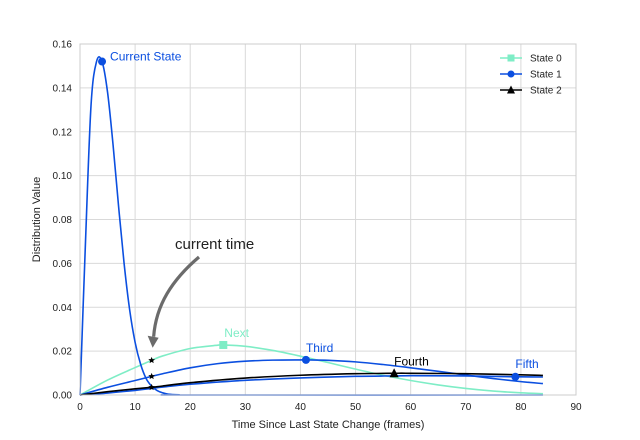 Image resolution: width=640 pixels, height=440 pixels. I want to click on x-axis-ticks: 0 10 20 30 40 50 60 70 80 90, so click(329, 407).